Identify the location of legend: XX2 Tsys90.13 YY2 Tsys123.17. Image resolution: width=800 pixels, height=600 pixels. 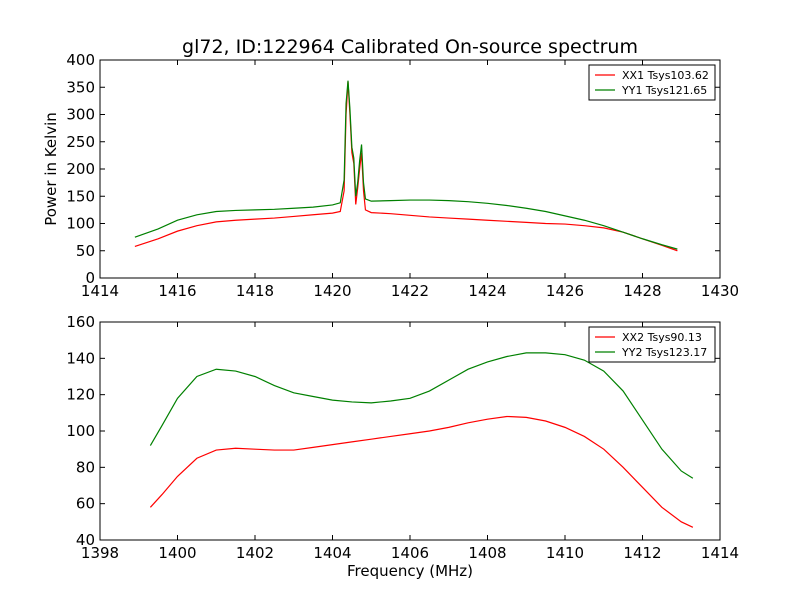
(652, 344).